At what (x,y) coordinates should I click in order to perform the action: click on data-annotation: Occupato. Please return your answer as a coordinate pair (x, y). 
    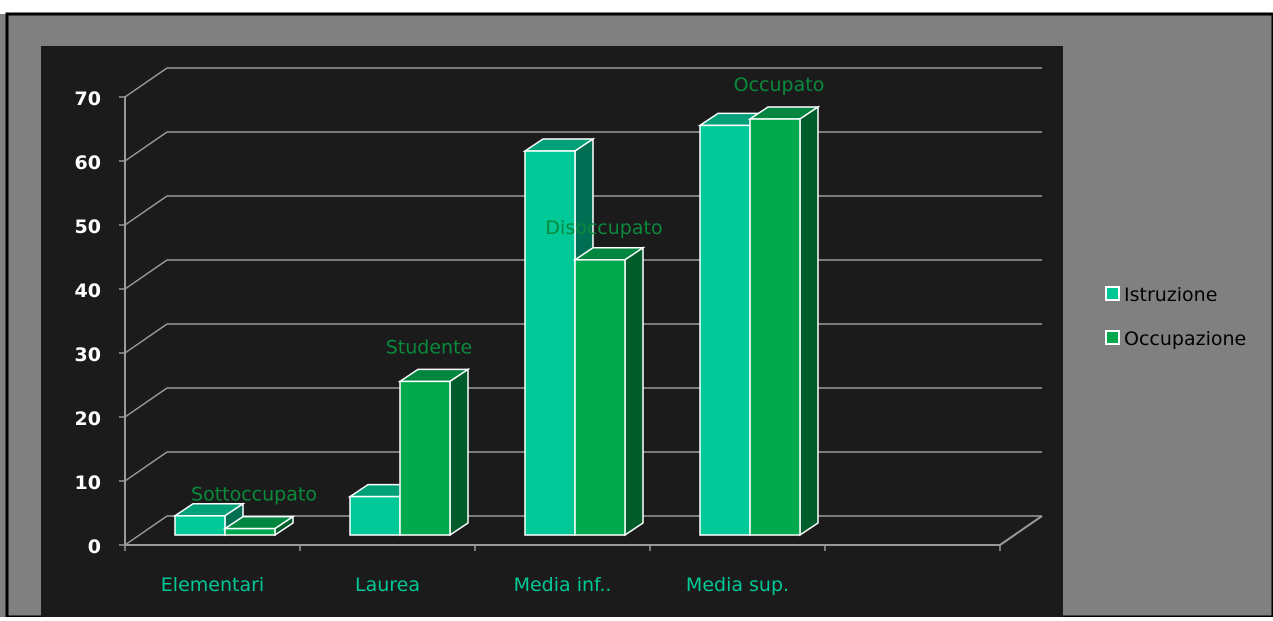
    Looking at the image, I should click on (779, 85).